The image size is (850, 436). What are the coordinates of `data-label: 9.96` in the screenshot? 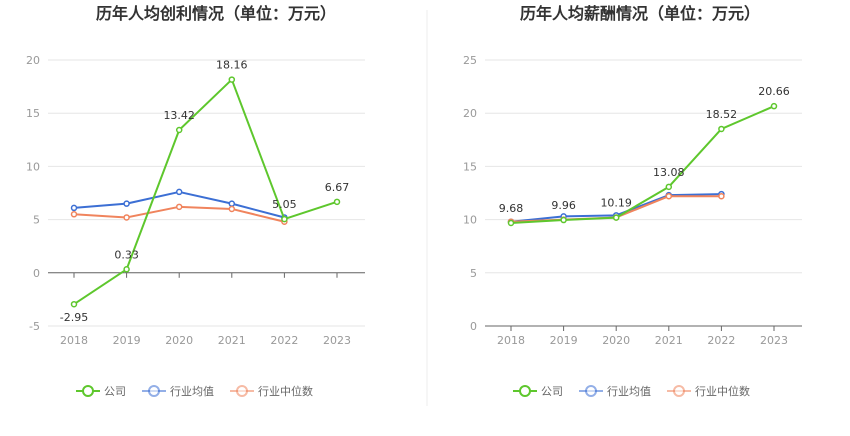 It's located at (563, 205).